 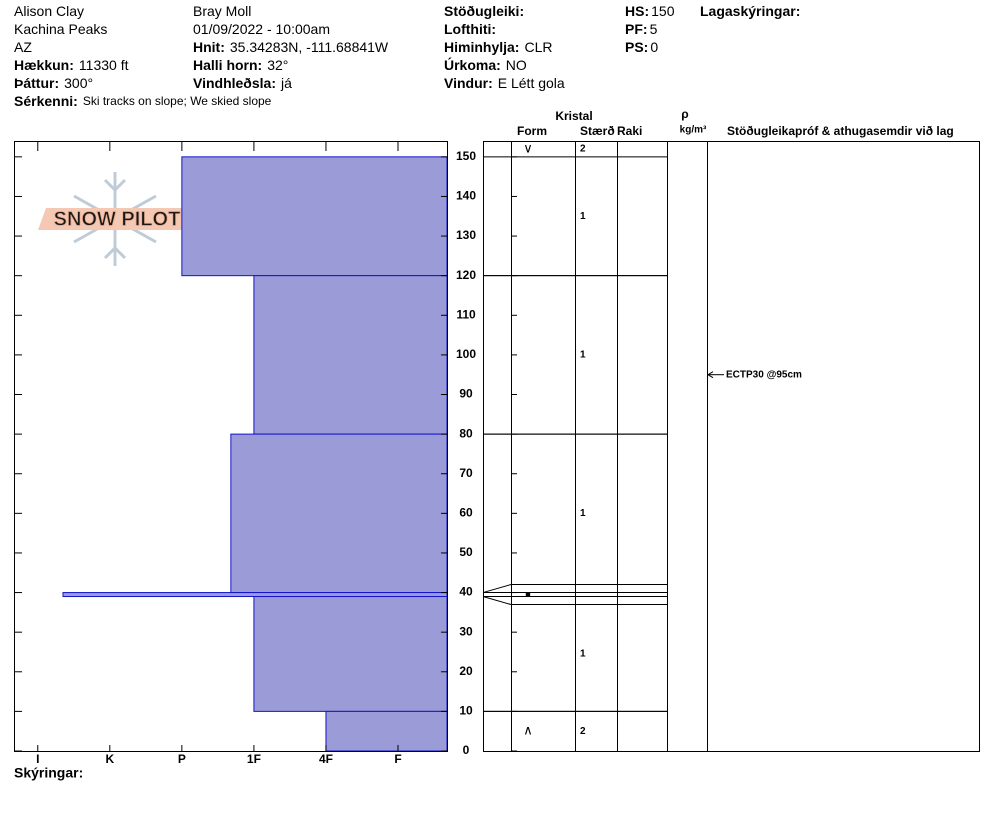 What do you see at coordinates (636, 29) in the screenshot?
I see `field-label: PF:` at bounding box center [636, 29].